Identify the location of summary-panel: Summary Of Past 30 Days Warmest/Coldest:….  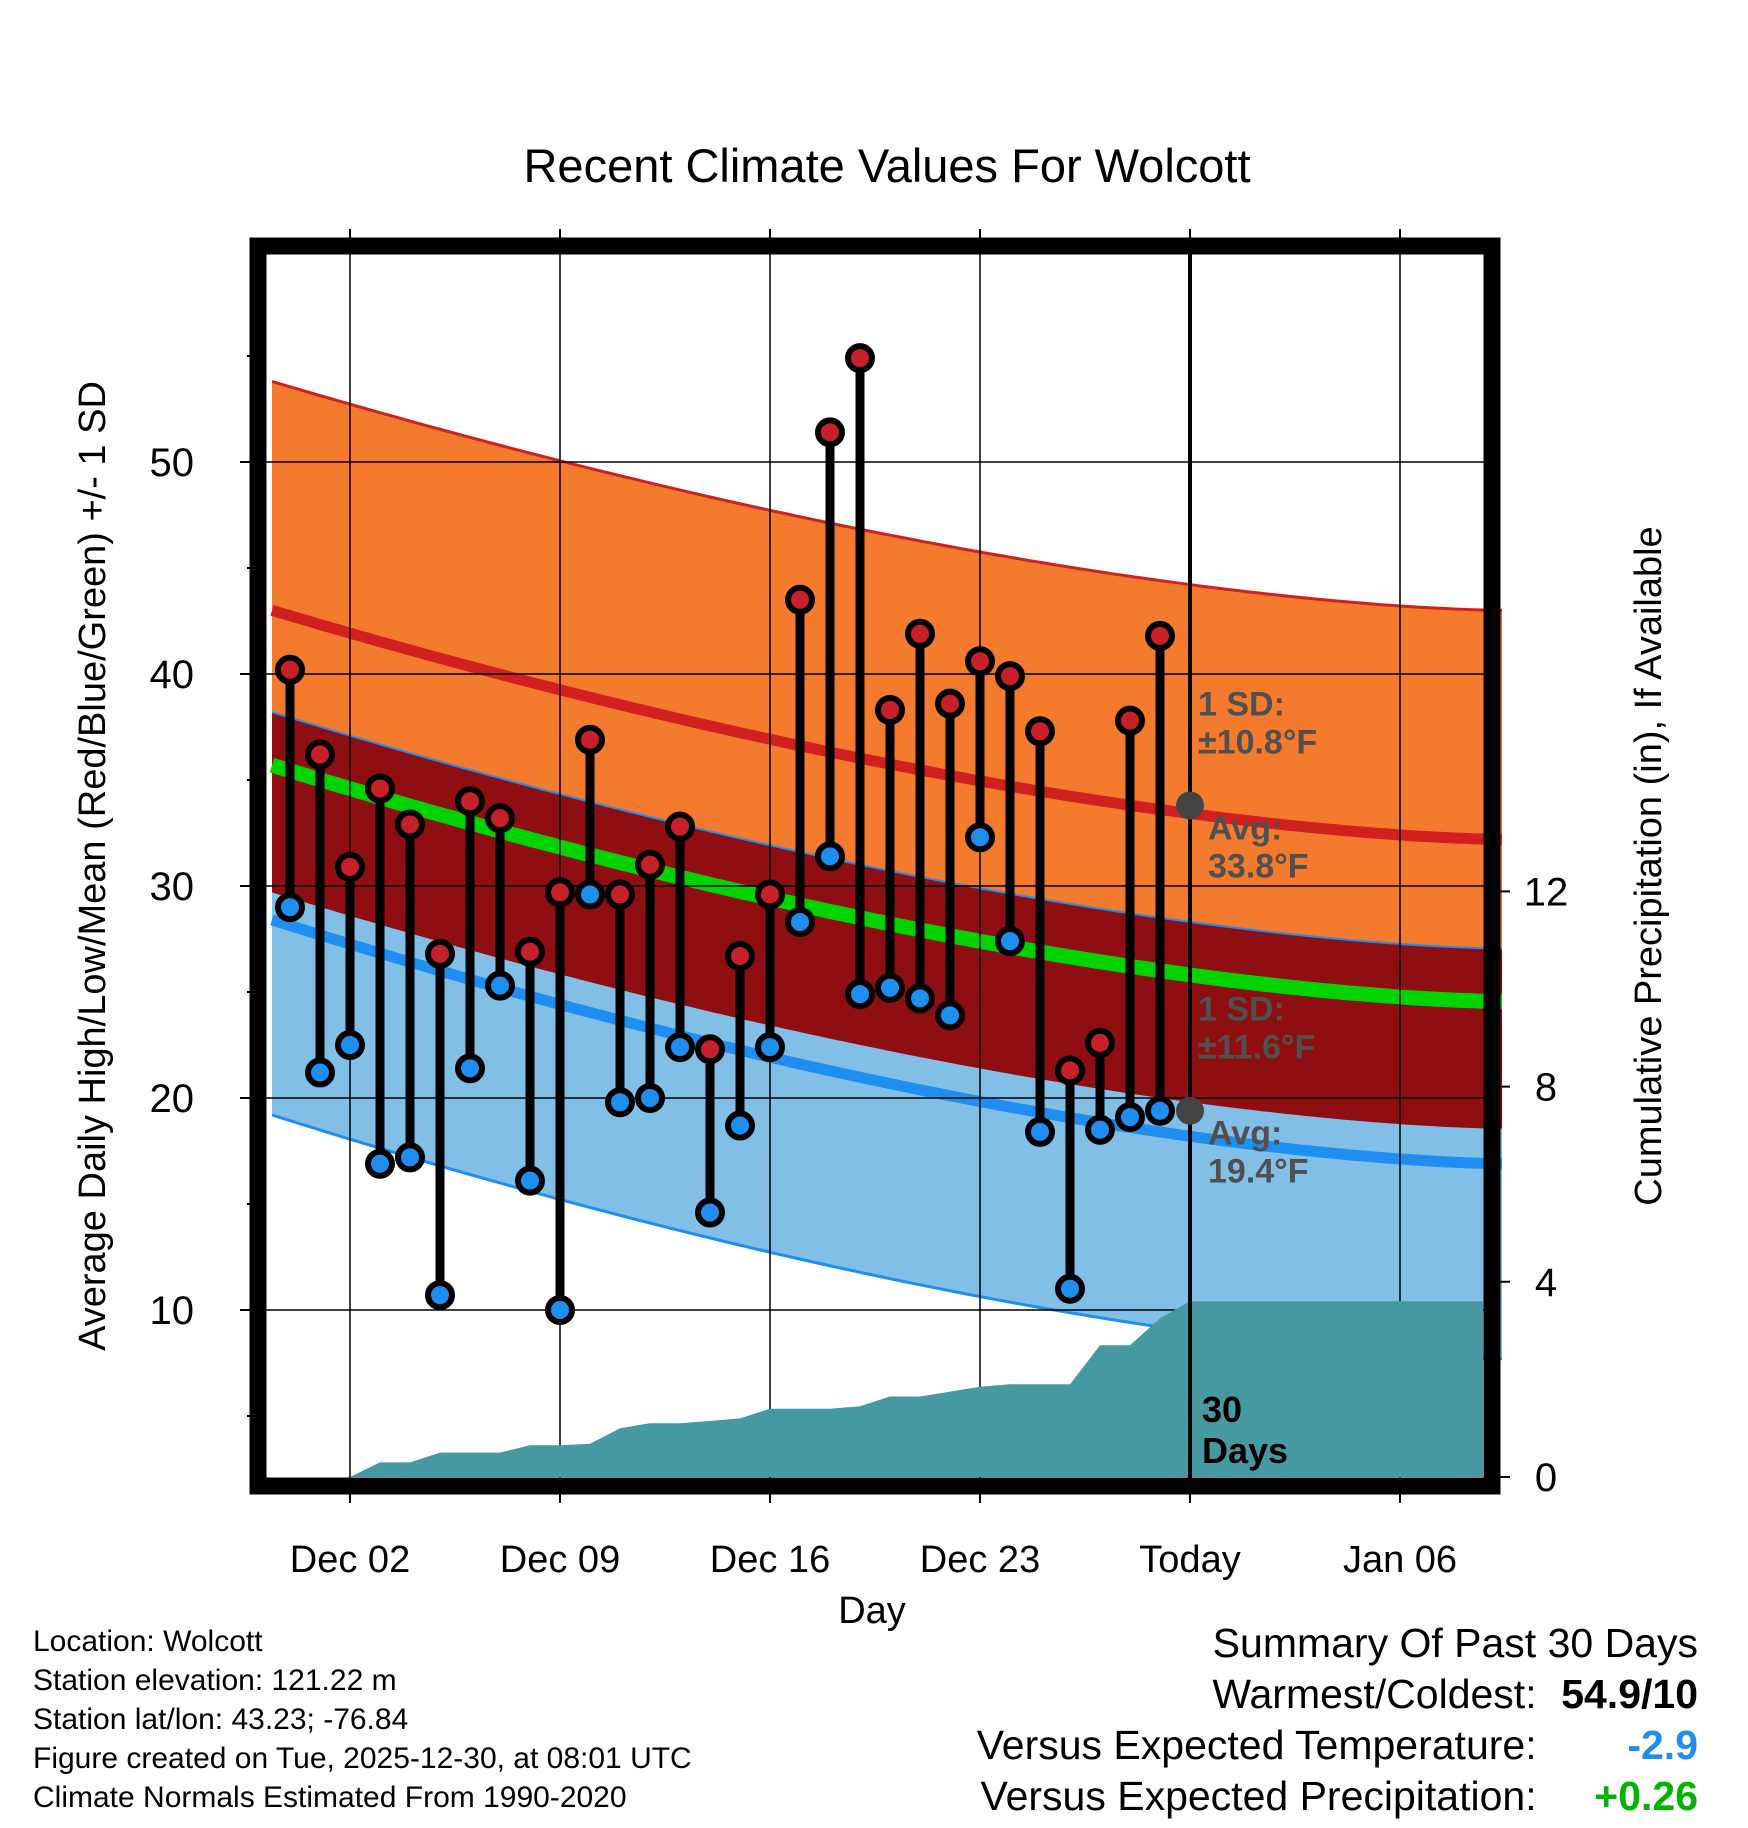
(1337, 1720).